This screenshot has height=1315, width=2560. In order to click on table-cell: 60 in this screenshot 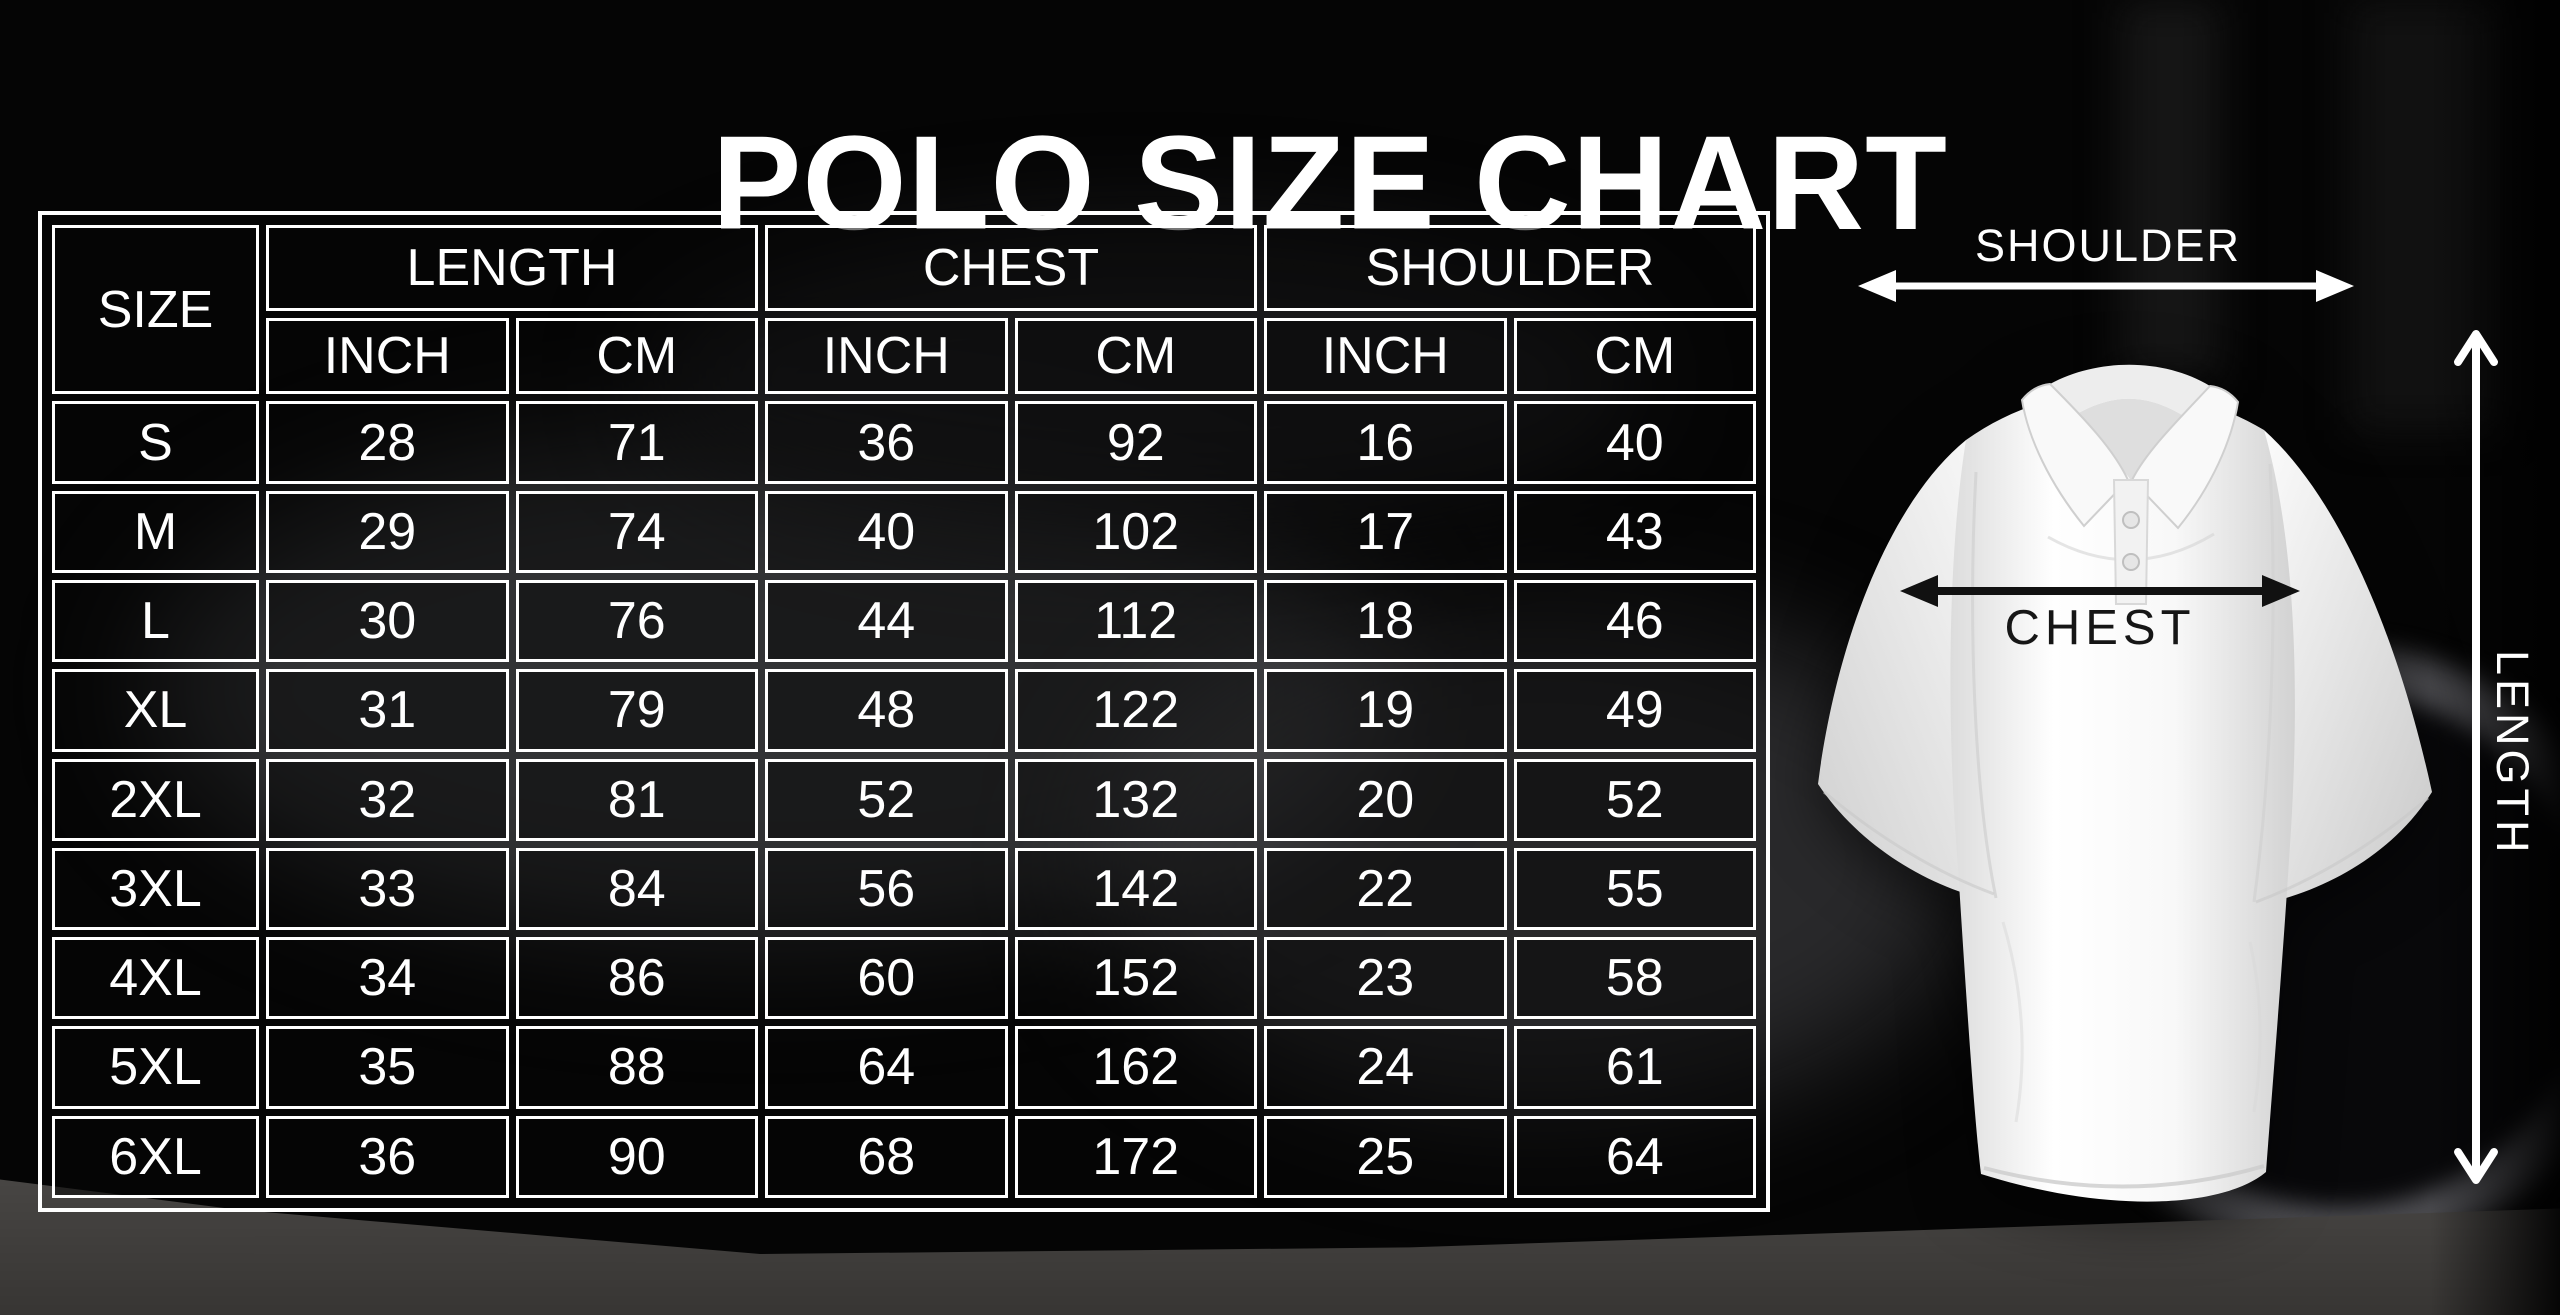, I will do `click(886, 978)`.